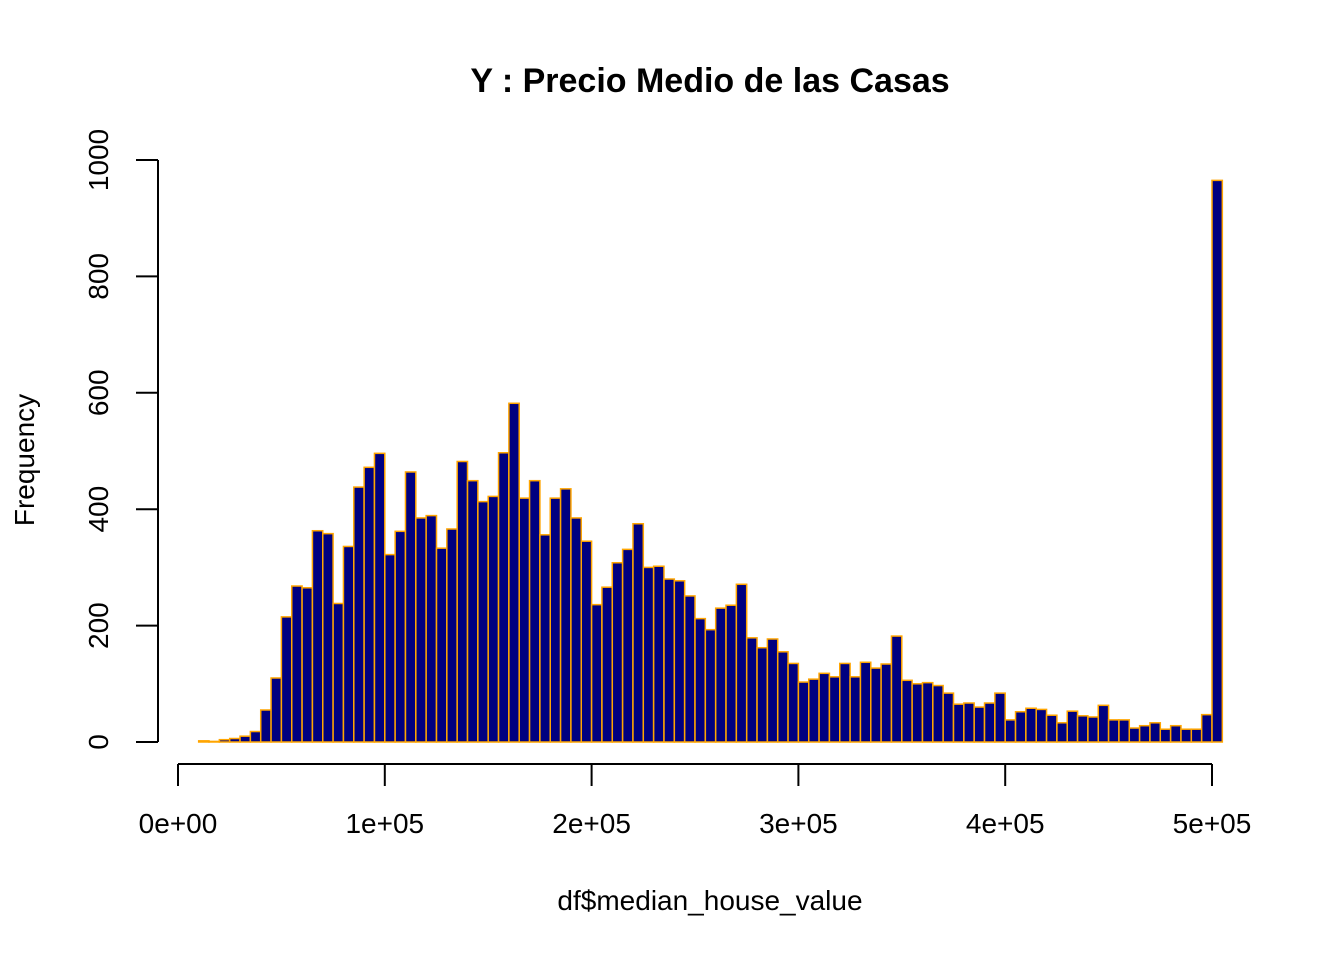 The width and height of the screenshot is (1344, 960). What do you see at coordinates (98, 392) in the screenshot?
I see `y-tick-label: 600` at bounding box center [98, 392].